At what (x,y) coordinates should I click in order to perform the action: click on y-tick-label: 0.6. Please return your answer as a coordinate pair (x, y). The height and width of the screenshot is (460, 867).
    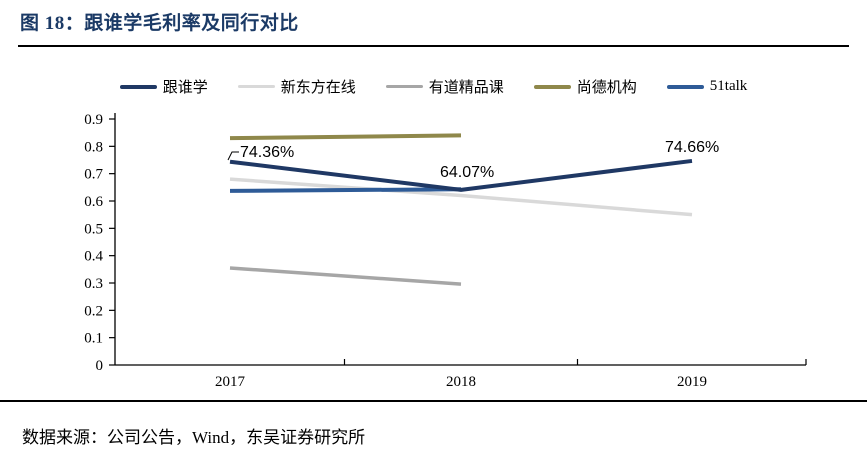
    Looking at the image, I should click on (93, 202).